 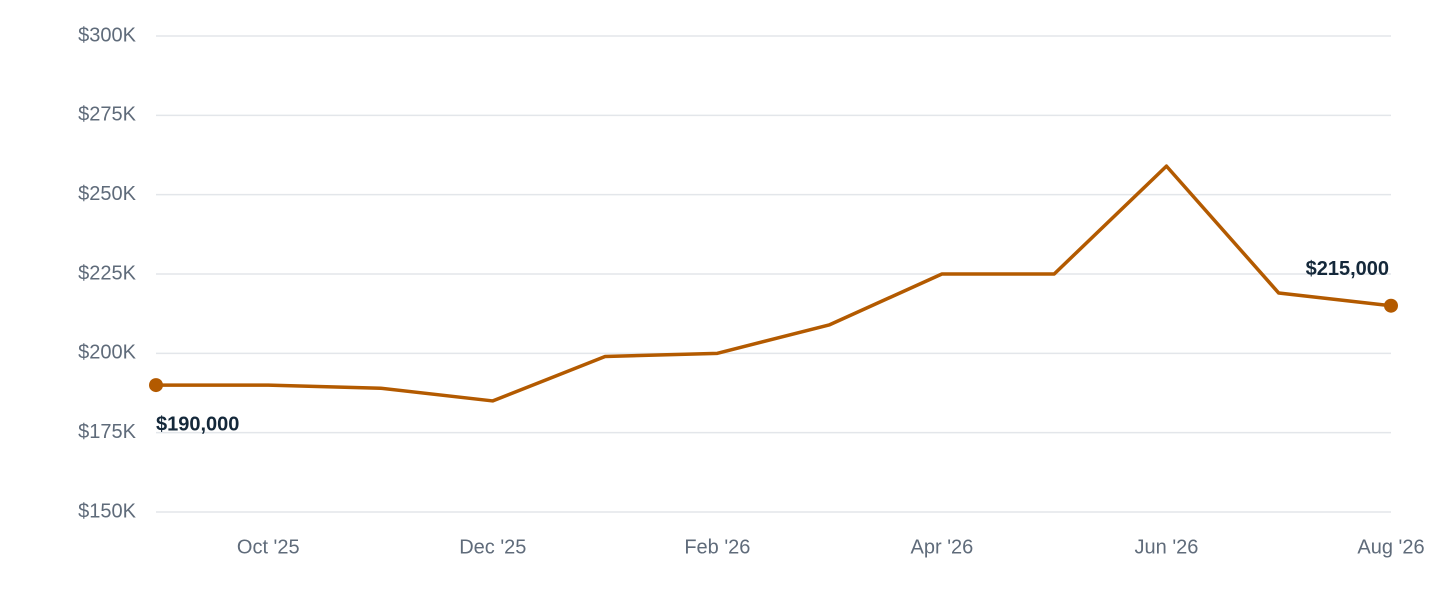 I want to click on x-tick-label: Aug '26, so click(x=1390, y=547).